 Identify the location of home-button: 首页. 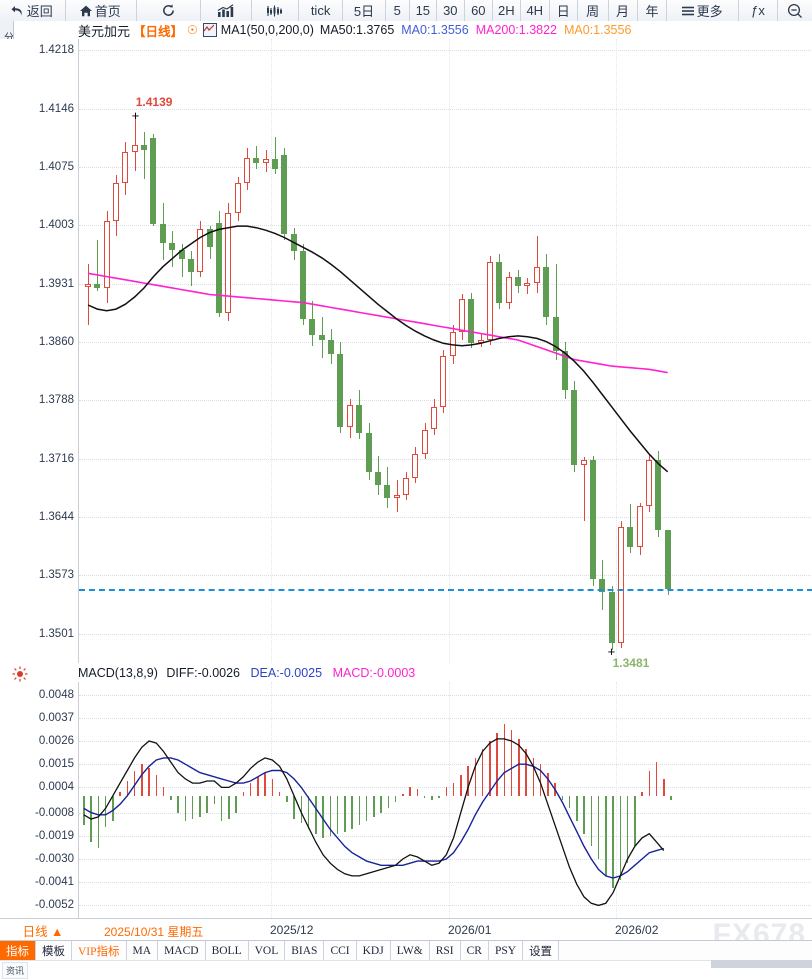
(101, 10).